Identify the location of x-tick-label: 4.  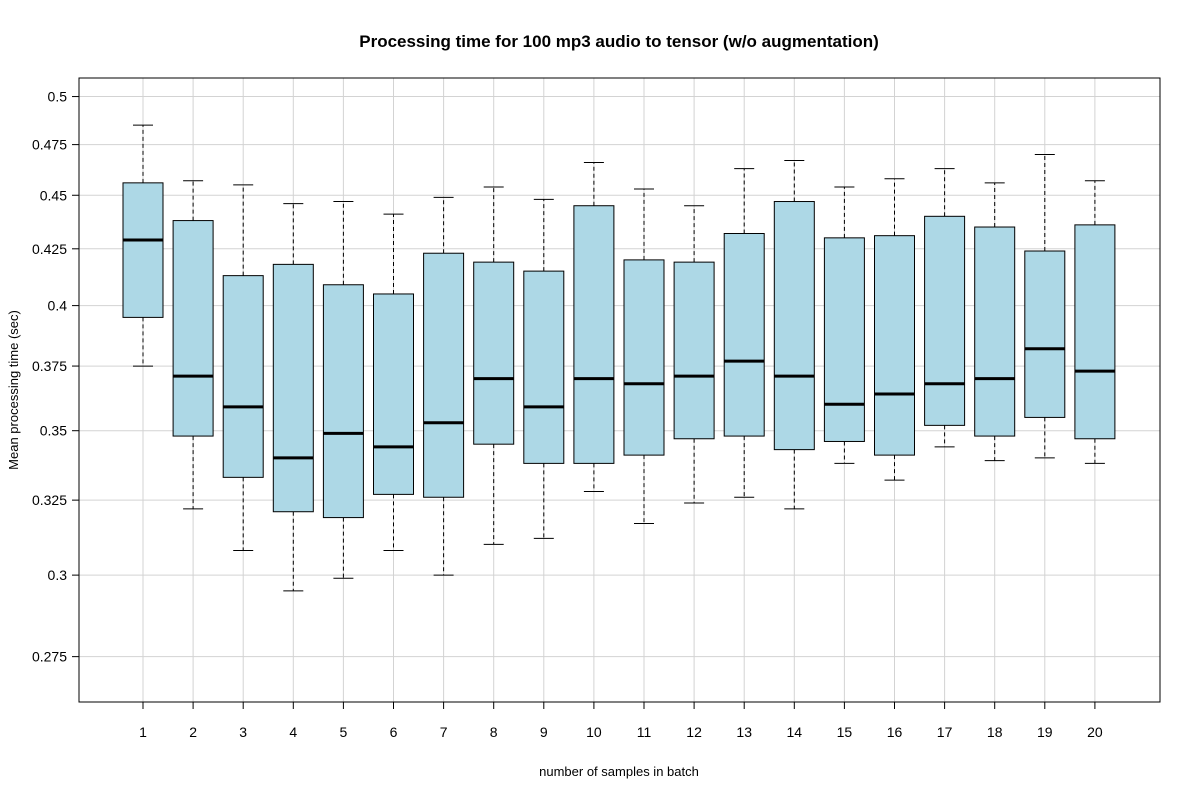
(293, 732).